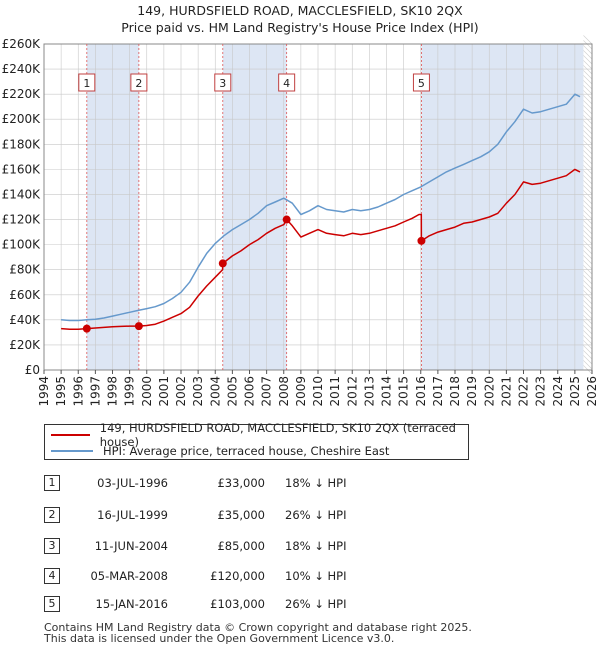 The image size is (600, 650). What do you see at coordinates (267, 391) in the screenshot?
I see `x-tick-label: 2007` at bounding box center [267, 391].